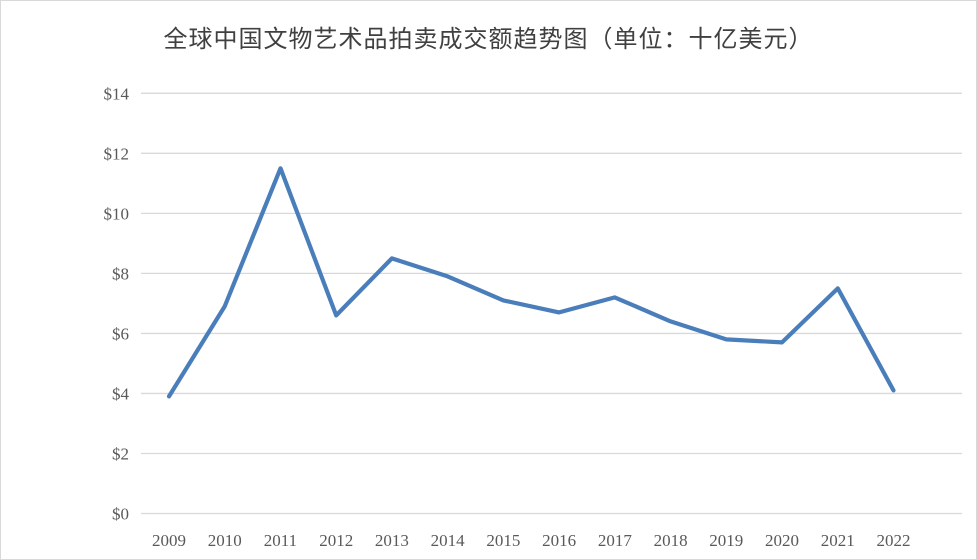 The height and width of the screenshot is (560, 977). Describe the element at coordinates (117, 93) in the screenshot. I see `y-axis-tick-label: $14` at that location.